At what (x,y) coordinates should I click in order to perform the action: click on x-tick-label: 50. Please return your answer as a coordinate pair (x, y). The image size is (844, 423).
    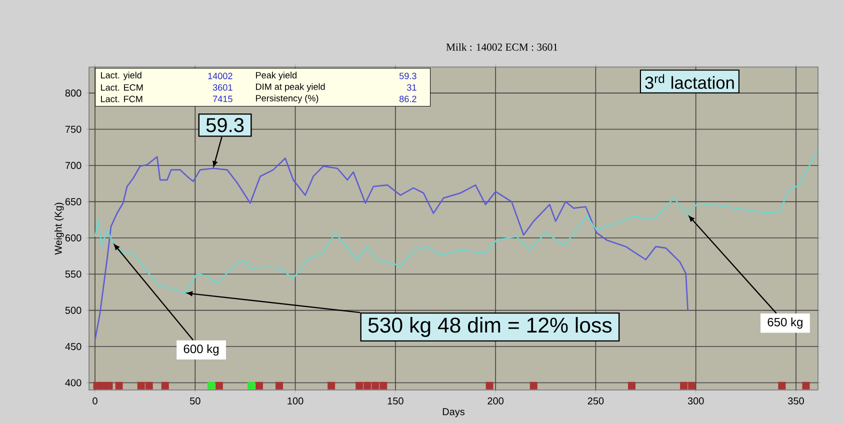
    Looking at the image, I should click on (195, 400).